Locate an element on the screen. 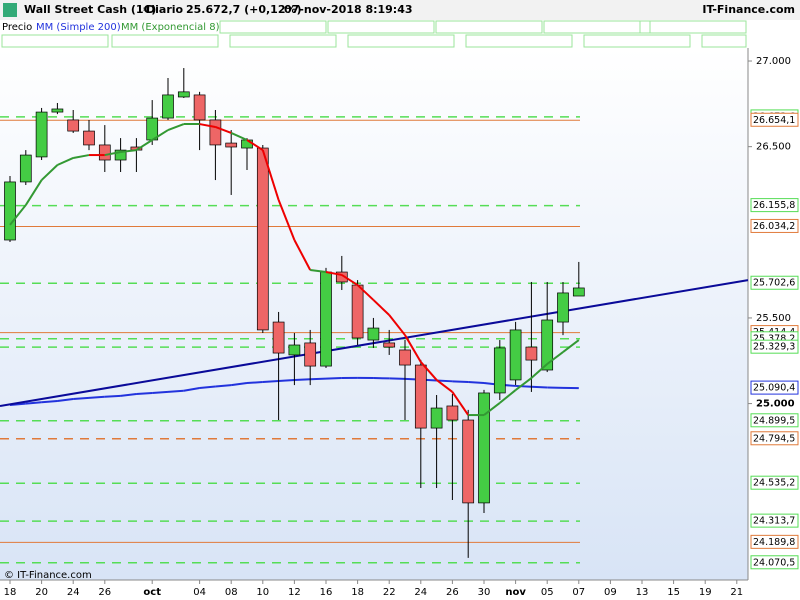  x-tick-label: 15 is located at coordinates (673, 592).